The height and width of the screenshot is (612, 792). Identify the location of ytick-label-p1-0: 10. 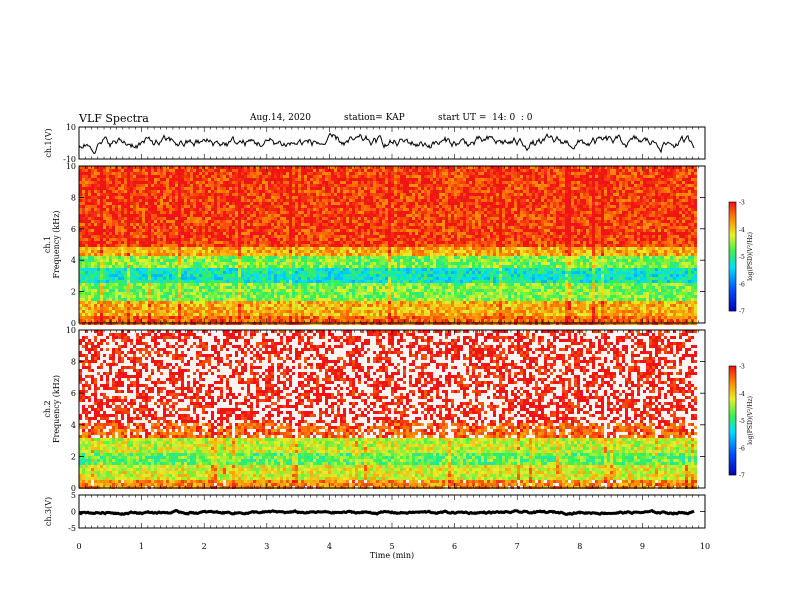
(71, 127).